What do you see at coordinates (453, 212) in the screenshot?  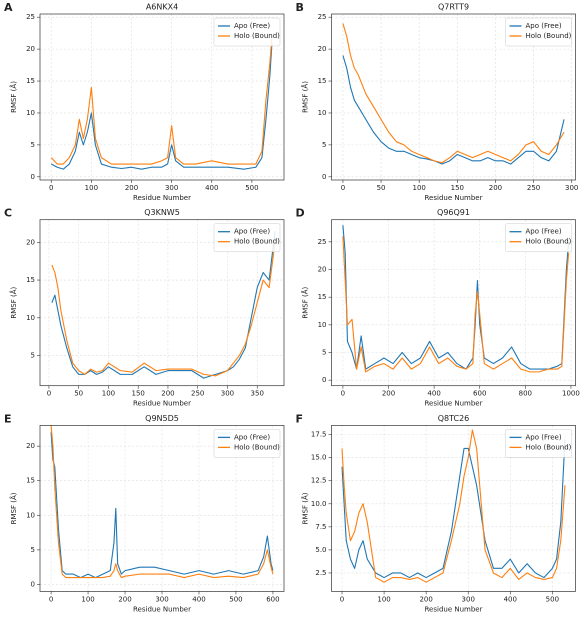 I see `chart-title: Q96Q91` at bounding box center [453, 212].